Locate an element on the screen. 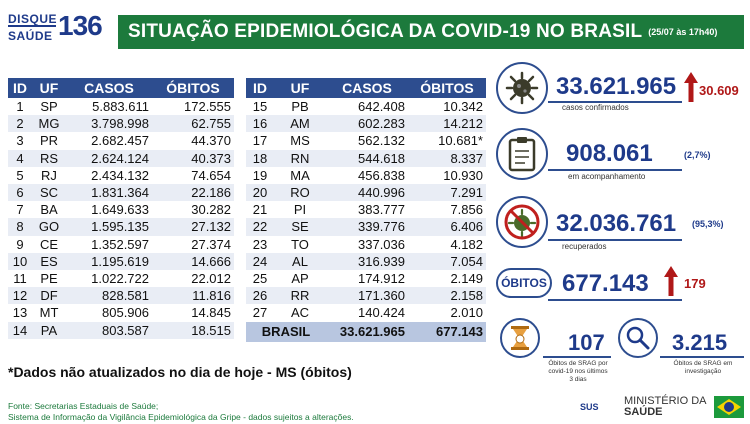 The height and width of the screenshot is (424, 750). table-row: 2 MG 3.798.998 62.755 is located at coordinates (121, 124).